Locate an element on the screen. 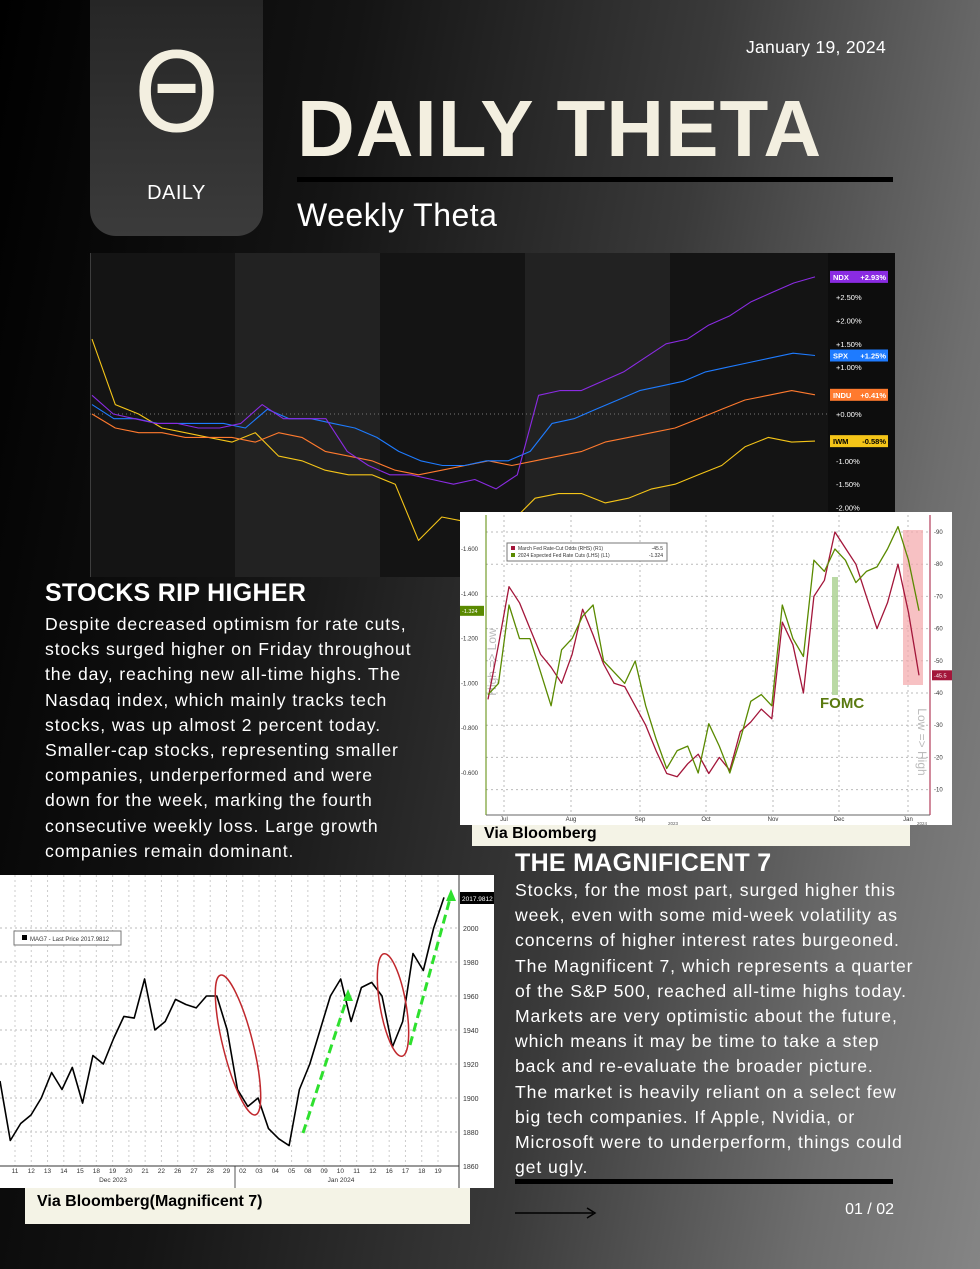 Image resolution: width=980 pixels, height=1269 pixels. x-tick-label: 10 is located at coordinates (341, 1171).